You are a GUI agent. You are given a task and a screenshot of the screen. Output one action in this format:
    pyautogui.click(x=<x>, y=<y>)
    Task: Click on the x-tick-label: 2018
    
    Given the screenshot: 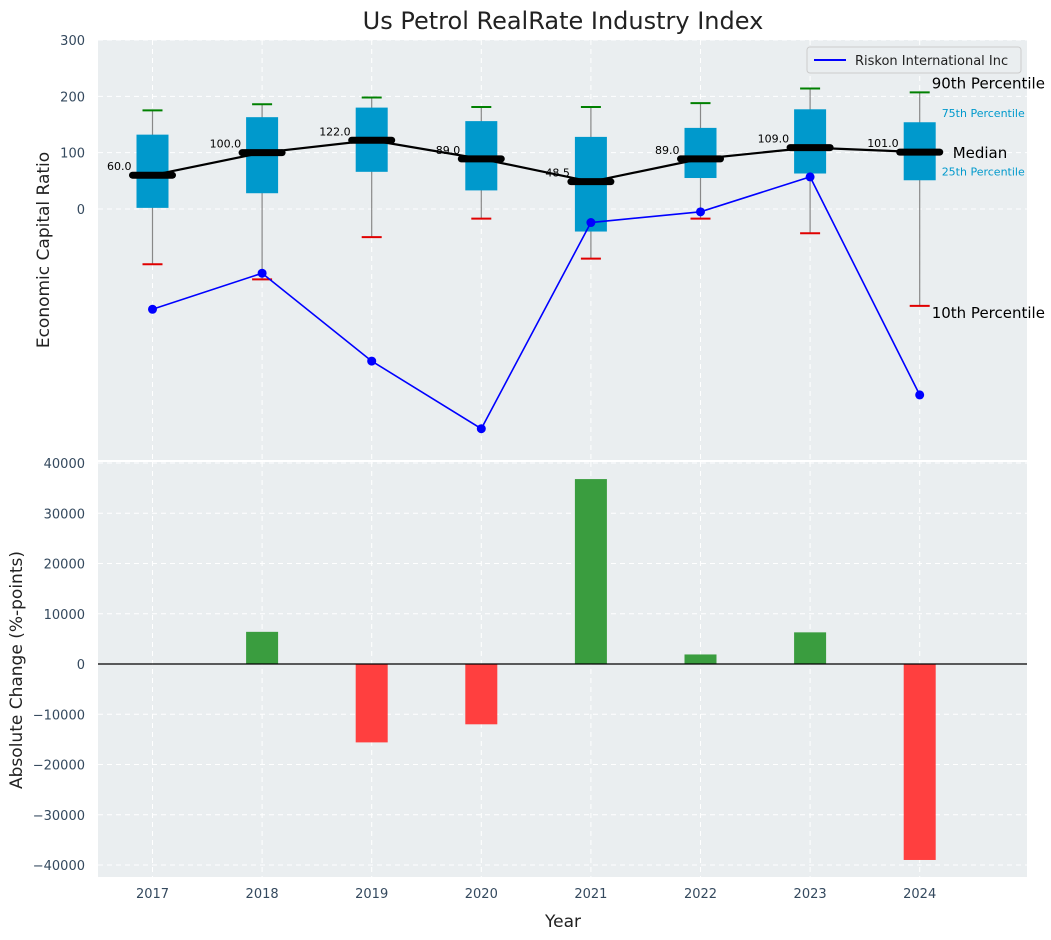 What is the action you would take?
    pyautogui.click(x=262, y=894)
    